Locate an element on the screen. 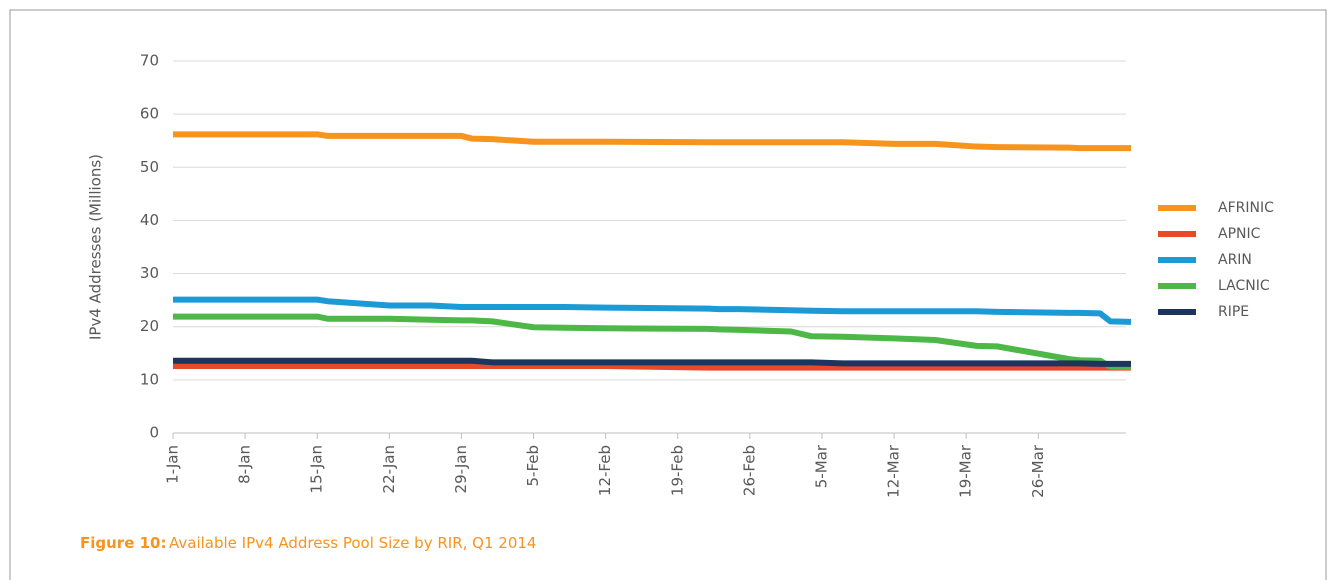  y-tick-label: 0 is located at coordinates (154, 433).